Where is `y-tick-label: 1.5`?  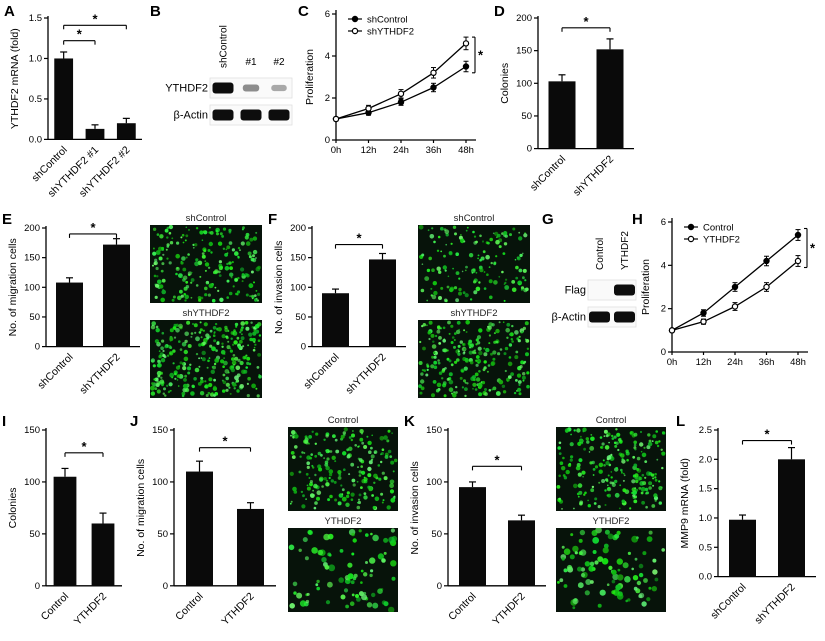
y-tick-label: 1.5 is located at coordinates (35, 18).